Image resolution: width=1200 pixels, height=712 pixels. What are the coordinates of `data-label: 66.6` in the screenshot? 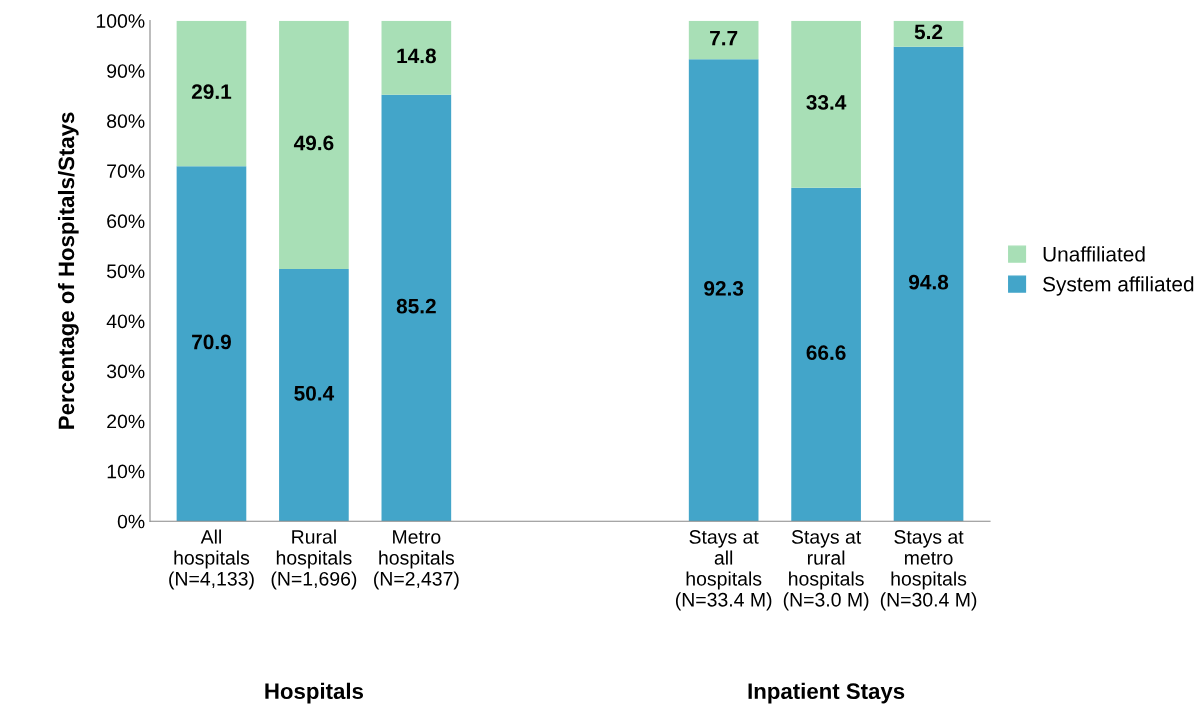 It's located at (826, 353).